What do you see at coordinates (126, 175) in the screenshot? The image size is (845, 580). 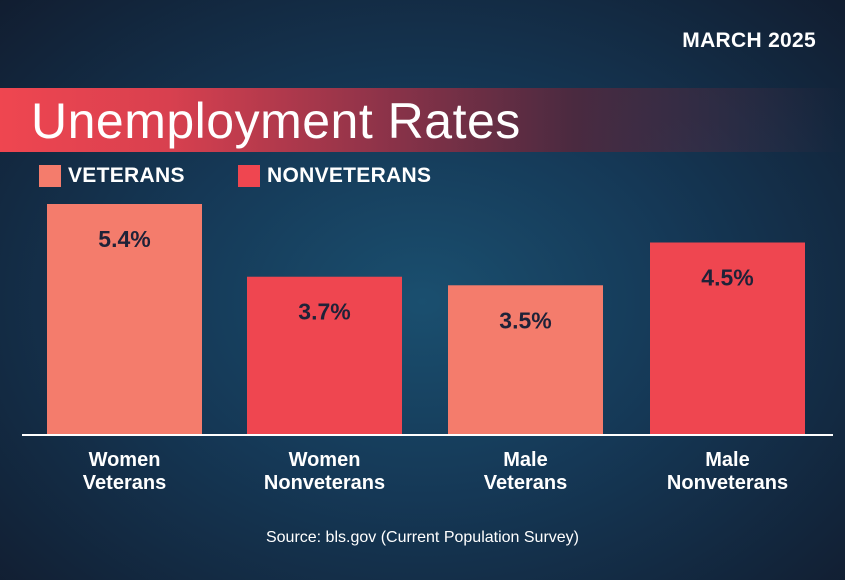 I see `legend-label-veterans: VETERANS` at bounding box center [126, 175].